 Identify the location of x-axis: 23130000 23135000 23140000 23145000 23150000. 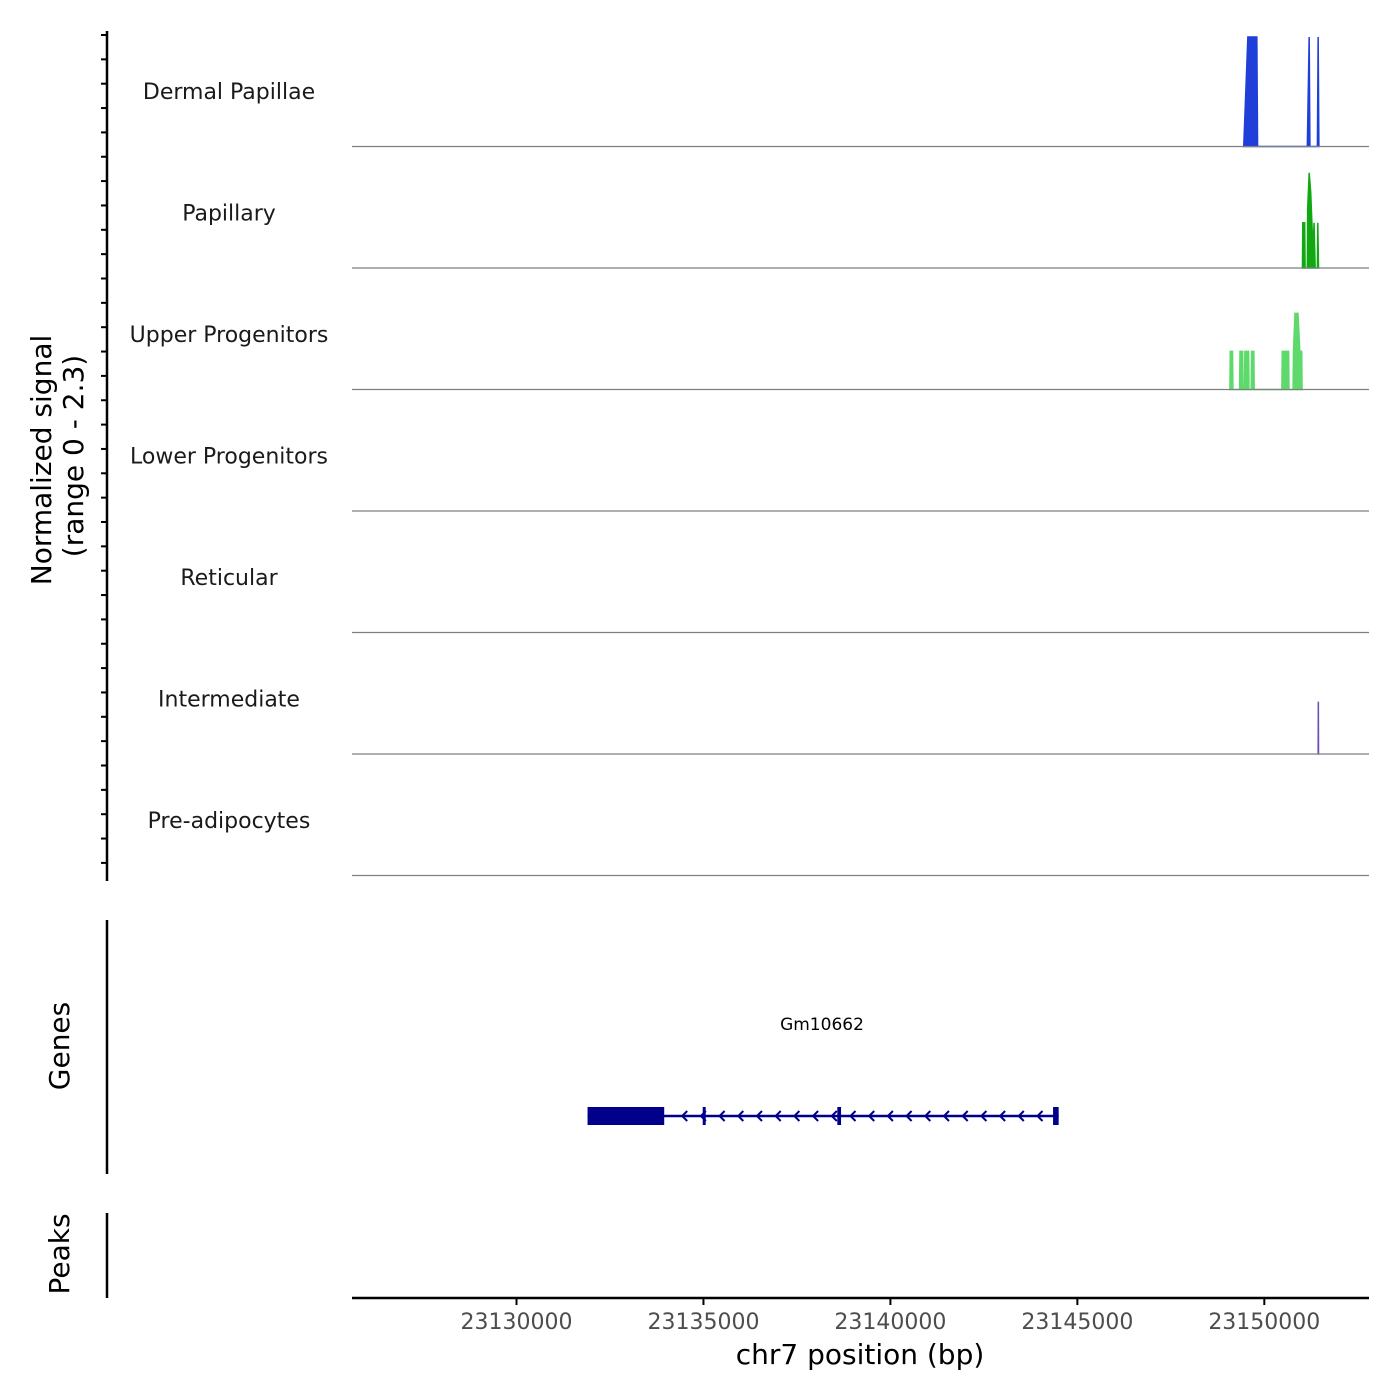
(860, 1315).